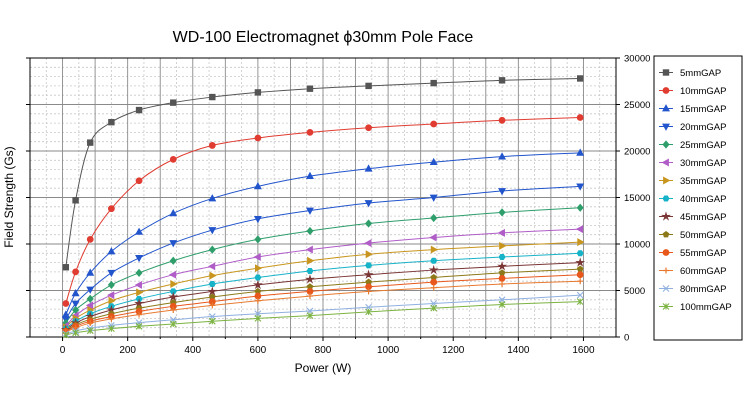 The image size is (750, 405). What do you see at coordinates (666, 270) in the screenshot?
I see `legend-marker-60mmgap` at bounding box center [666, 270].